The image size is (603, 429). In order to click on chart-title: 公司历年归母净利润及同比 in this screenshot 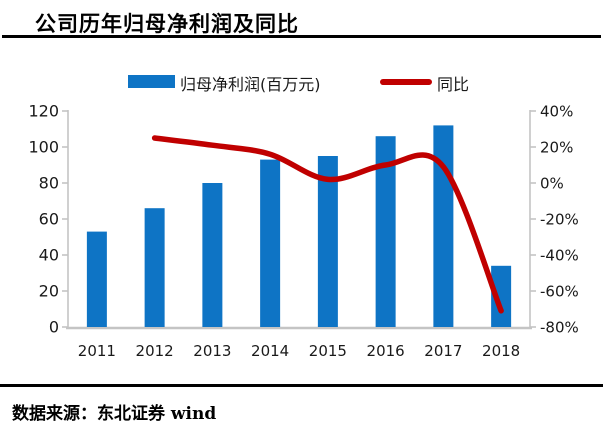, I will do `click(167, 23)`.